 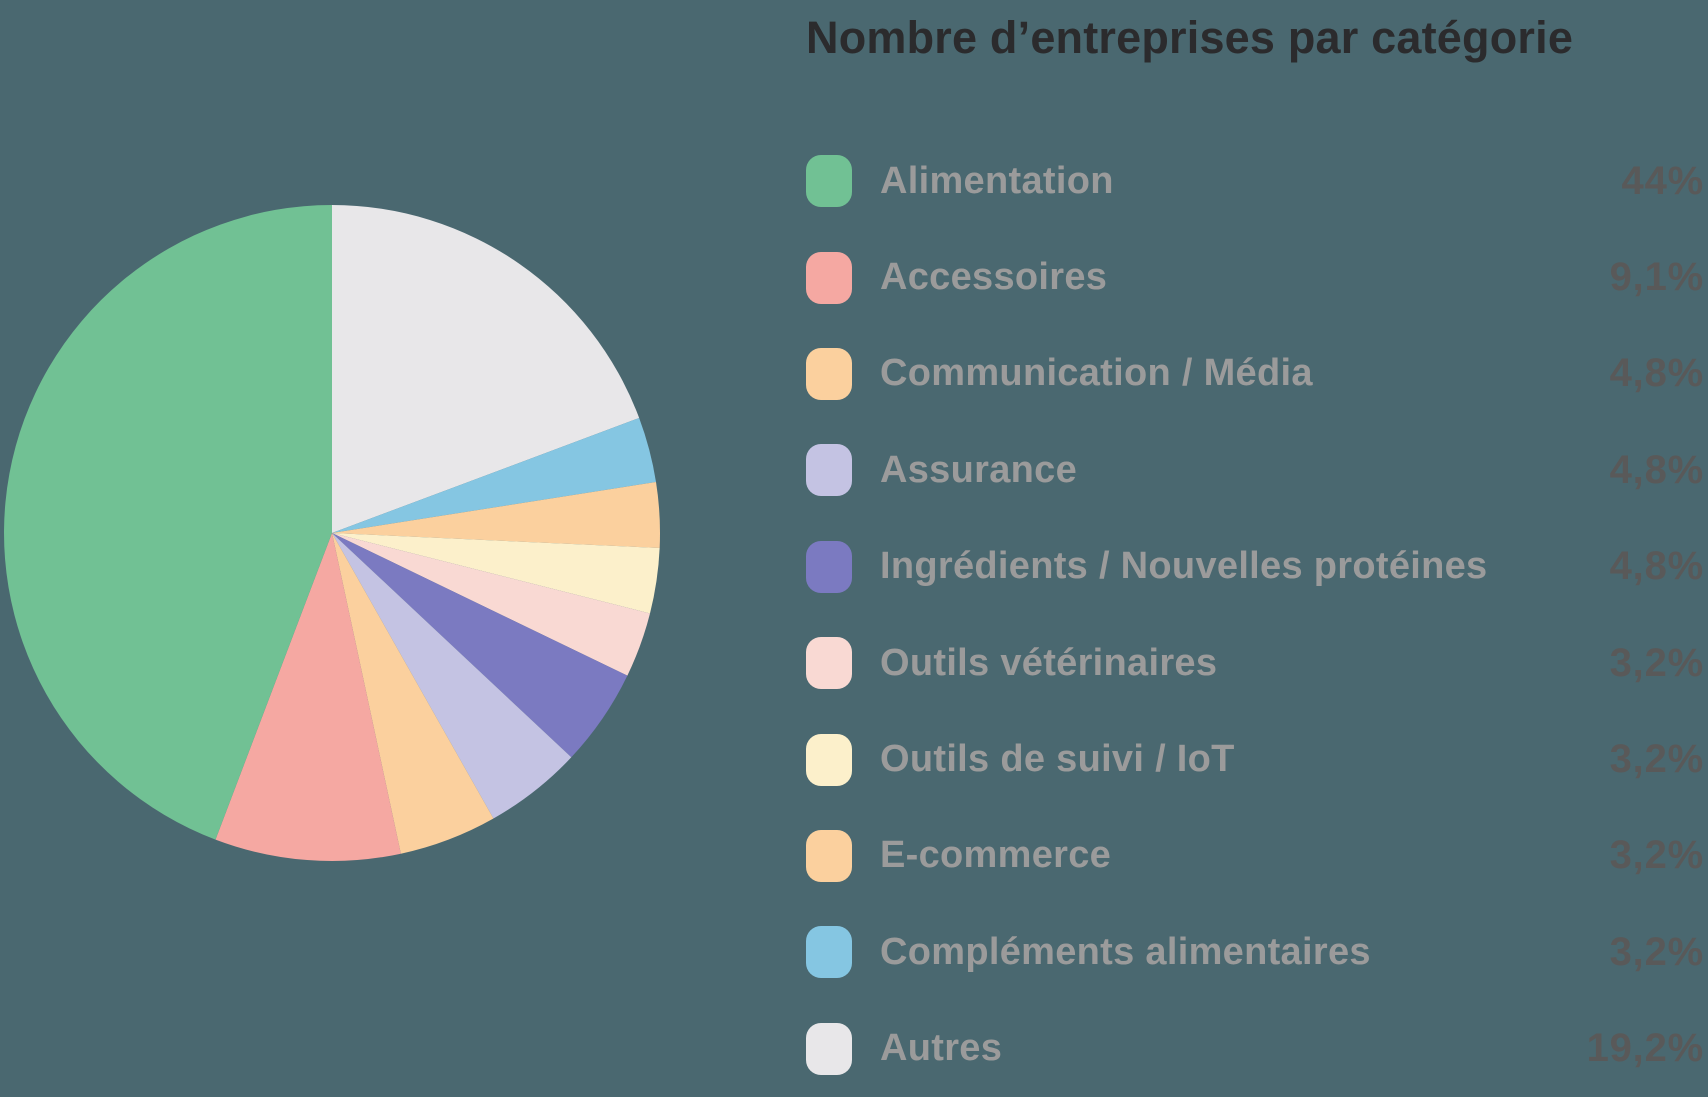 I want to click on legend-item-outils-veterinaires: Outils vétérinaires 3,2%, so click(x=1255, y=663).